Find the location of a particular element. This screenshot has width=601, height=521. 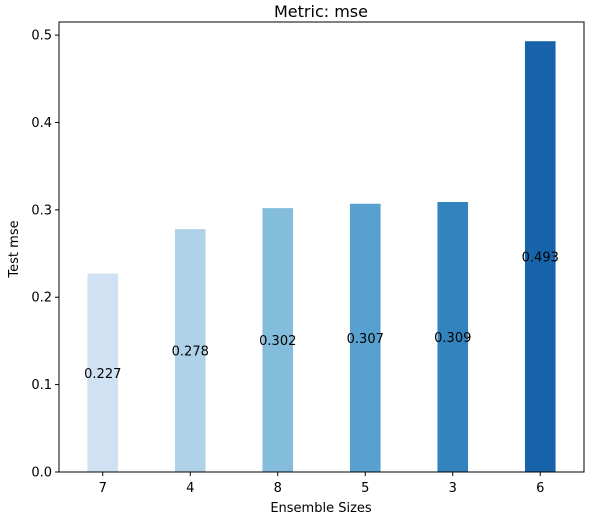

y-tick-label: 0.4 is located at coordinates (41, 123).